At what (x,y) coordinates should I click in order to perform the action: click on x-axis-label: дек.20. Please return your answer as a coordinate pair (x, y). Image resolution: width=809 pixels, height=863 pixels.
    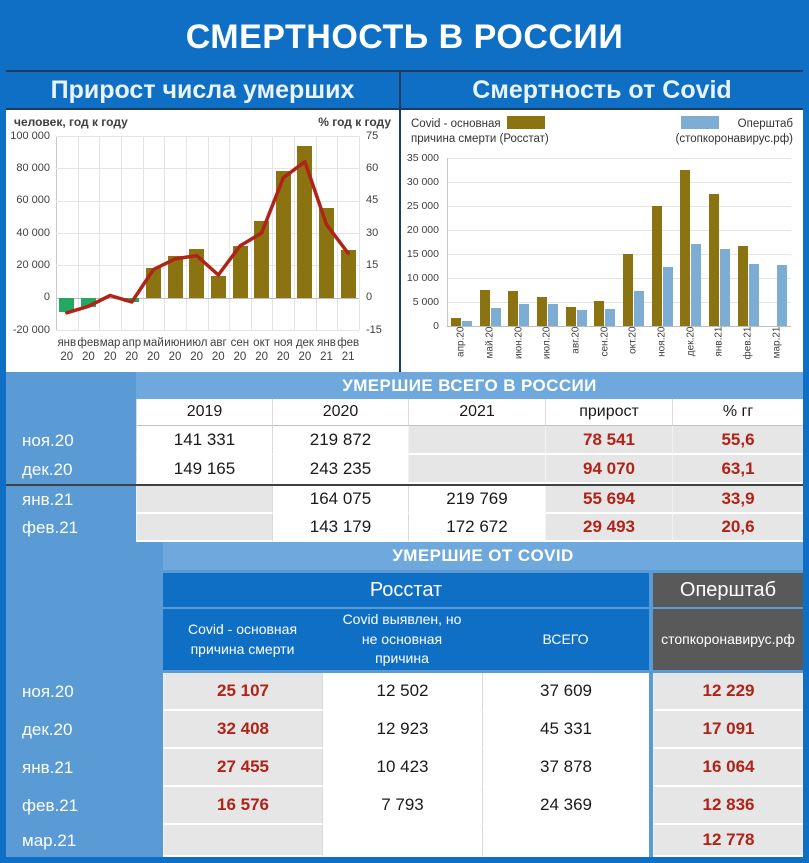
    Looking at the image, I should click on (691, 341).